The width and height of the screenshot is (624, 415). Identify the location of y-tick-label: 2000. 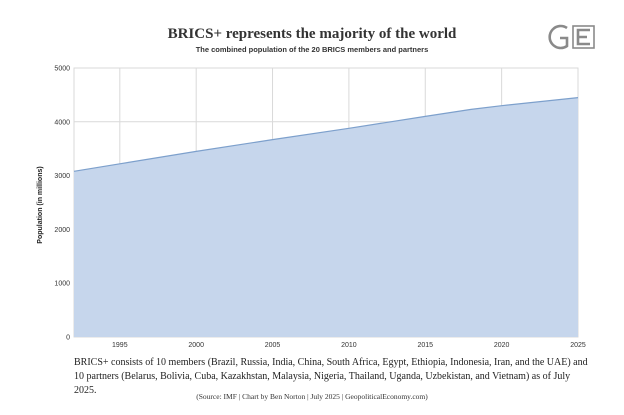
(62, 230).